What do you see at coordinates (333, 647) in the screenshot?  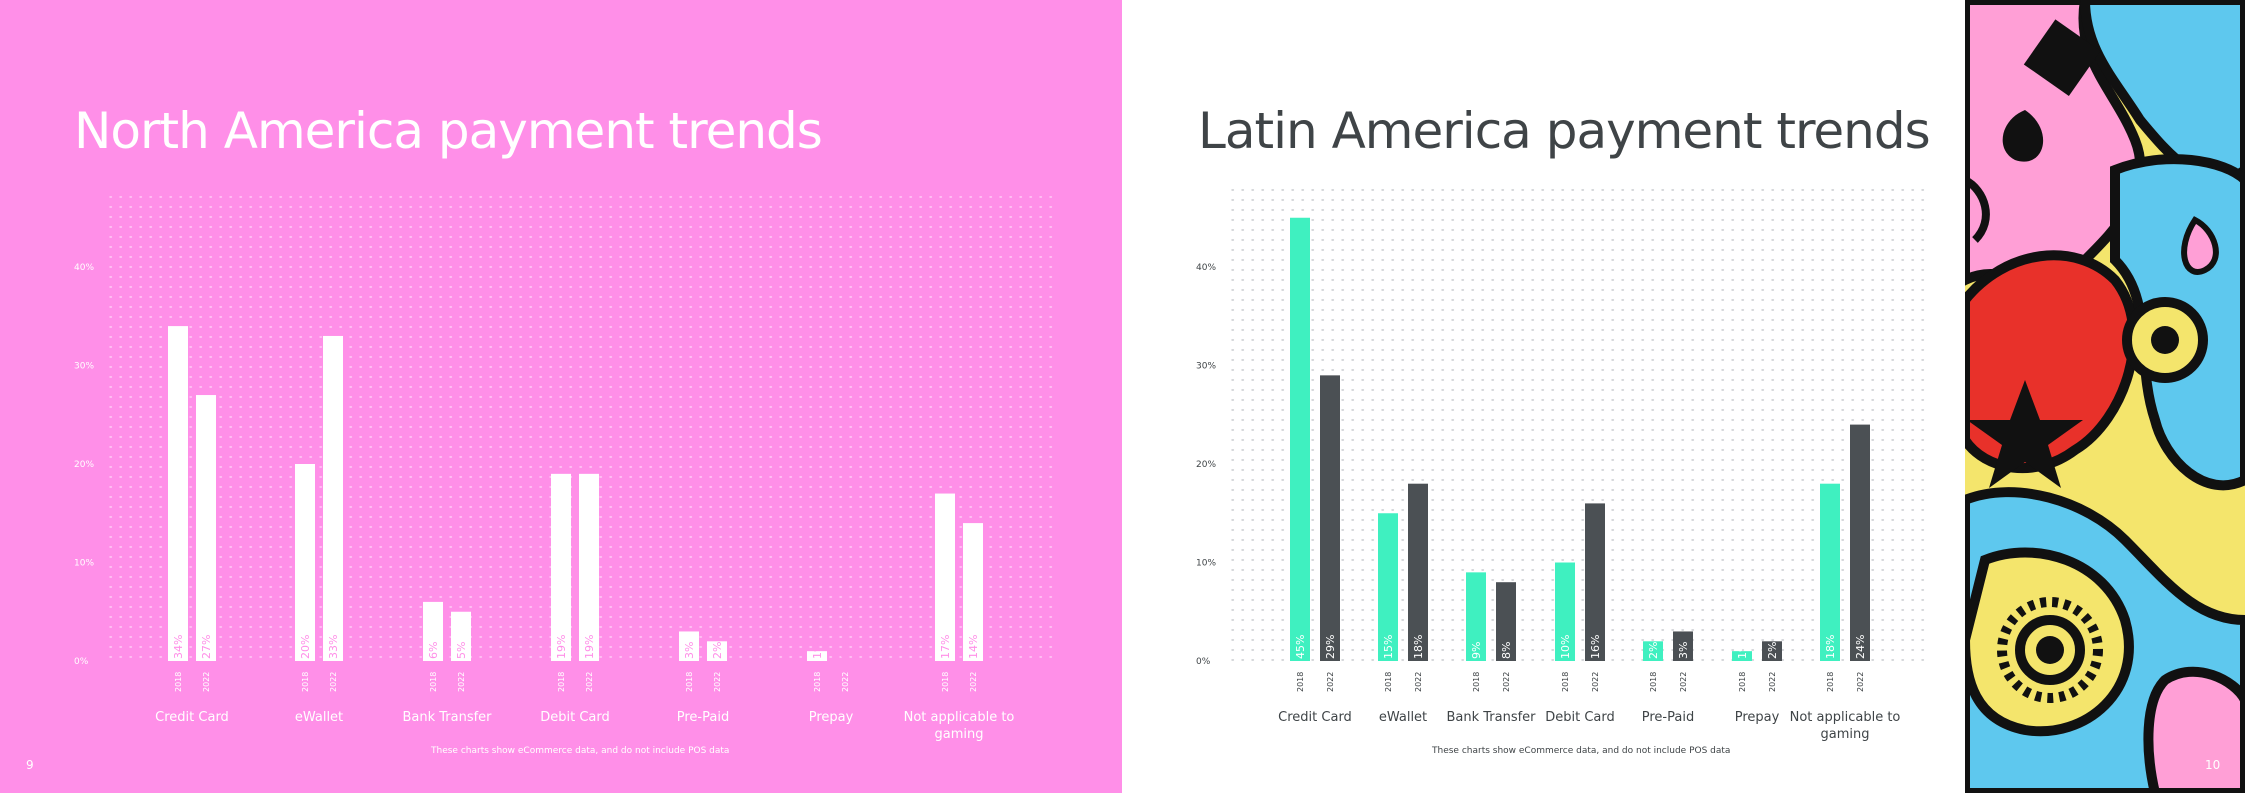 I see `value-label: 33%` at bounding box center [333, 647].